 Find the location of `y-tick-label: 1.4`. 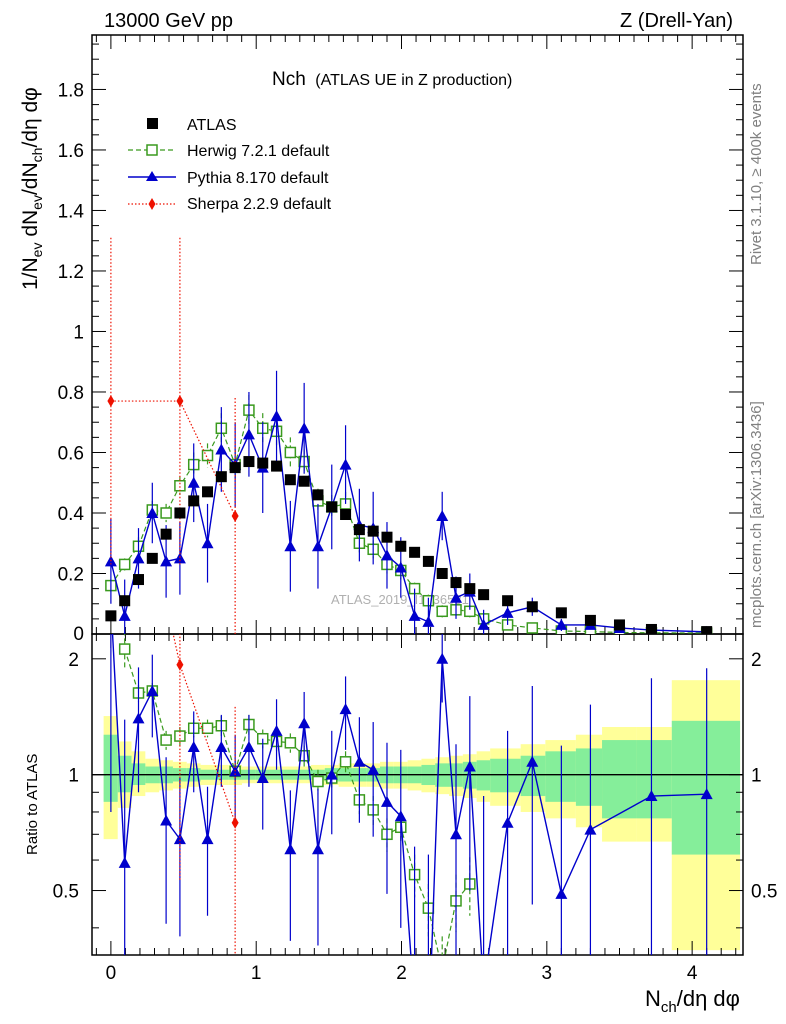

y-tick-label: 1.4 is located at coordinates (71, 211).